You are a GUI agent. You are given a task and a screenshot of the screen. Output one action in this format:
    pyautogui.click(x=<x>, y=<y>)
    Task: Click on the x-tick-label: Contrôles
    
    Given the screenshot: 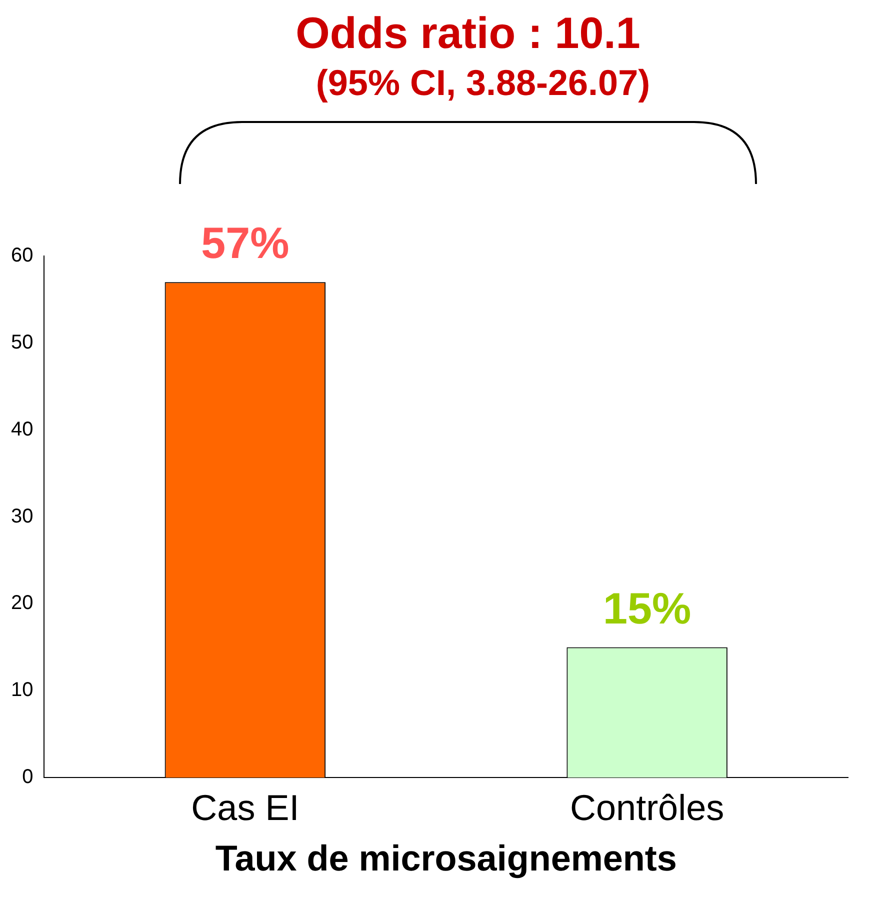 What is the action you would take?
    pyautogui.click(x=647, y=807)
    